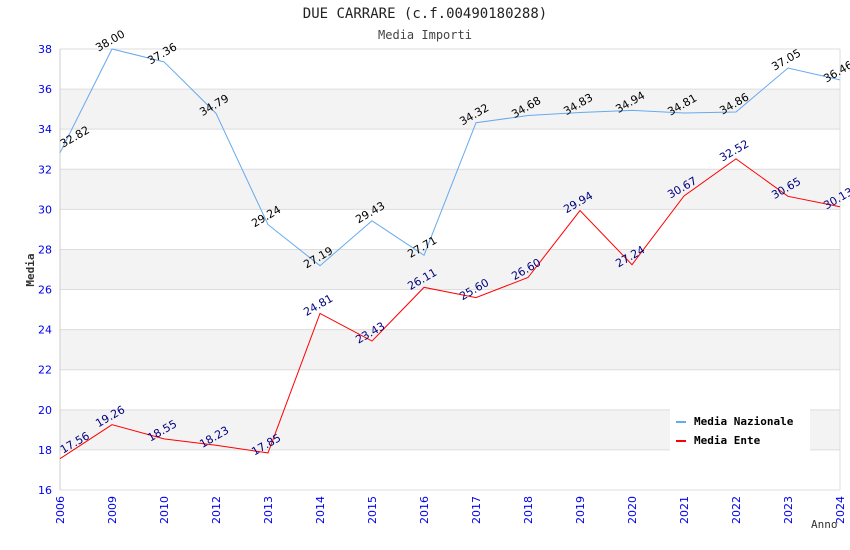  What do you see at coordinates (164, 510) in the screenshot?
I see `x-tick-label: 2010` at bounding box center [164, 510].